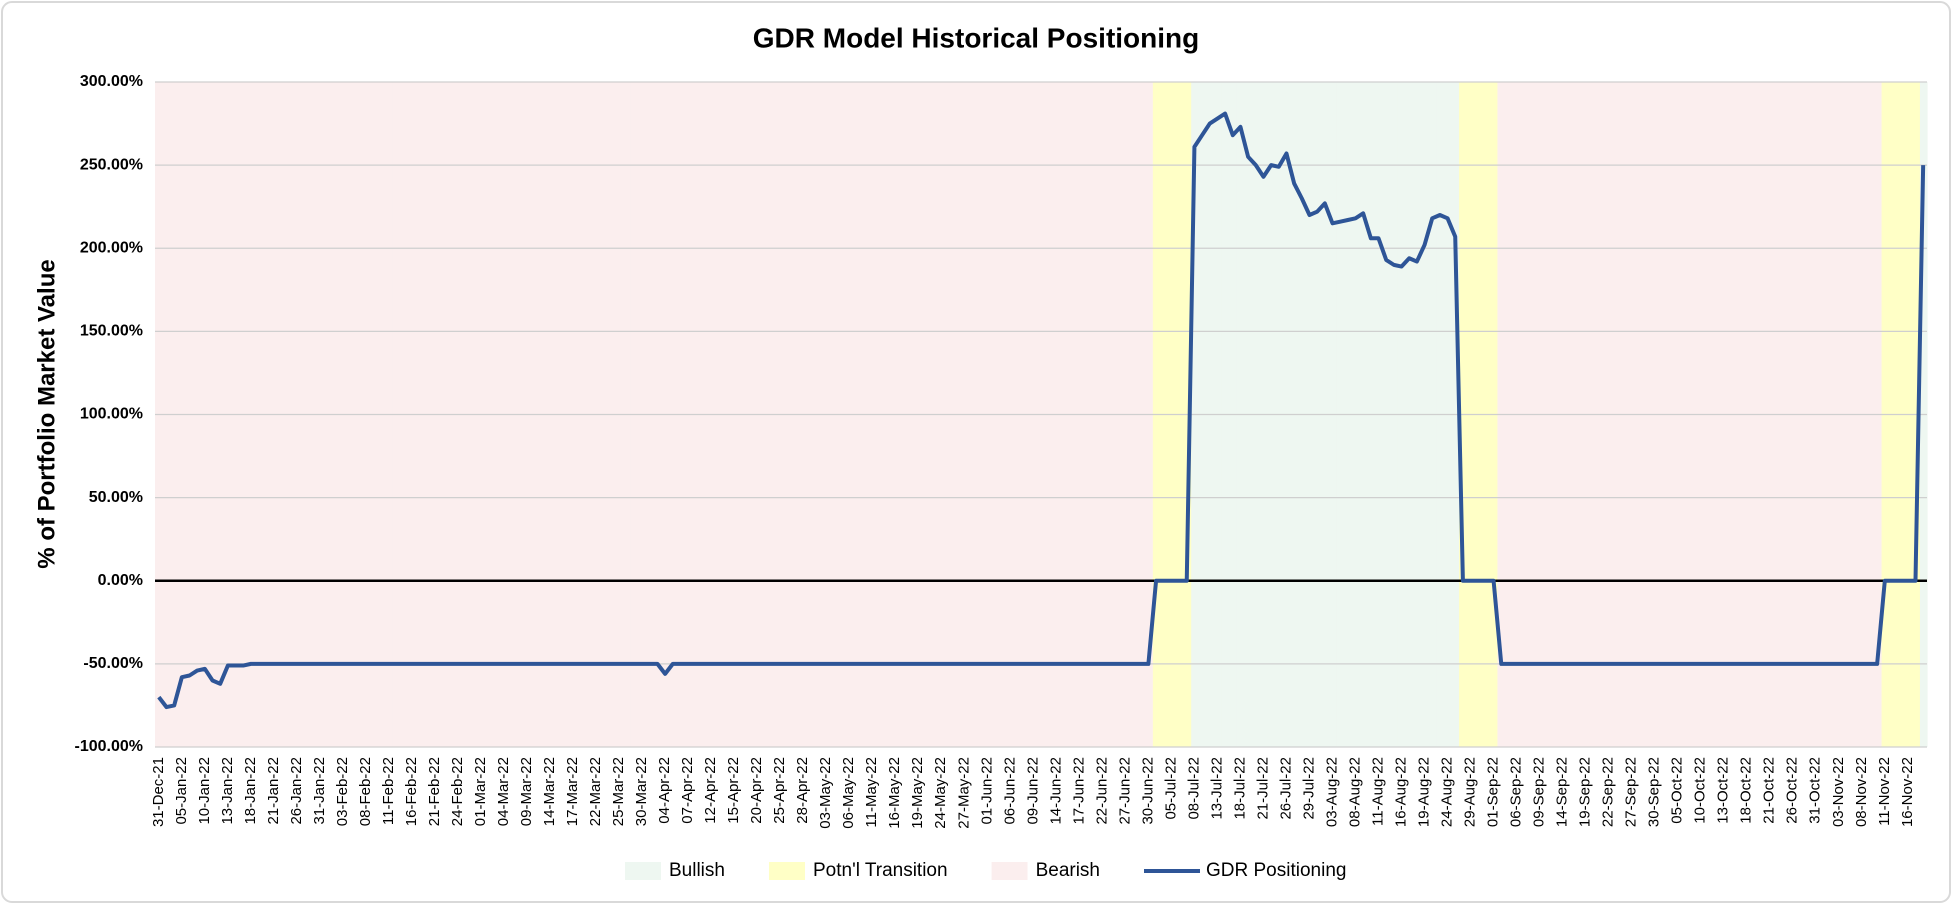  Describe the element at coordinates (1746, 790) in the screenshot. I see `x-tick-label: 18-Oct-22` at that location.